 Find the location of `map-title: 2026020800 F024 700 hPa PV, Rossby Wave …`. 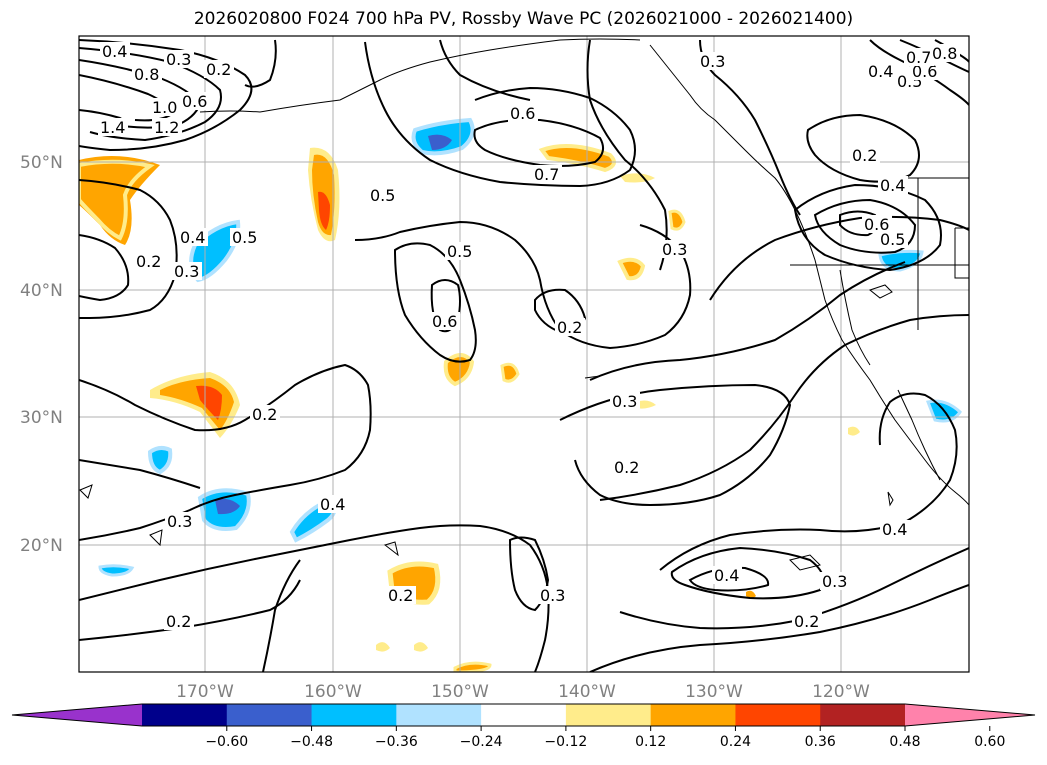

map-title: 2026020800 F024 700 hPa PV, Rossby Wave … is located at coordinates (523, 19).